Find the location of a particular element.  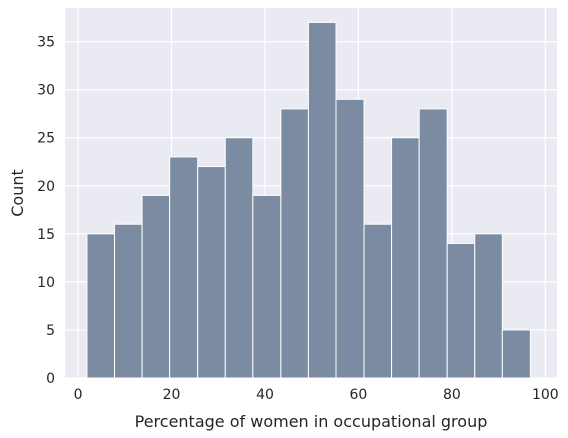

x-tick-label: 100 is located at coordinates (545, 395).